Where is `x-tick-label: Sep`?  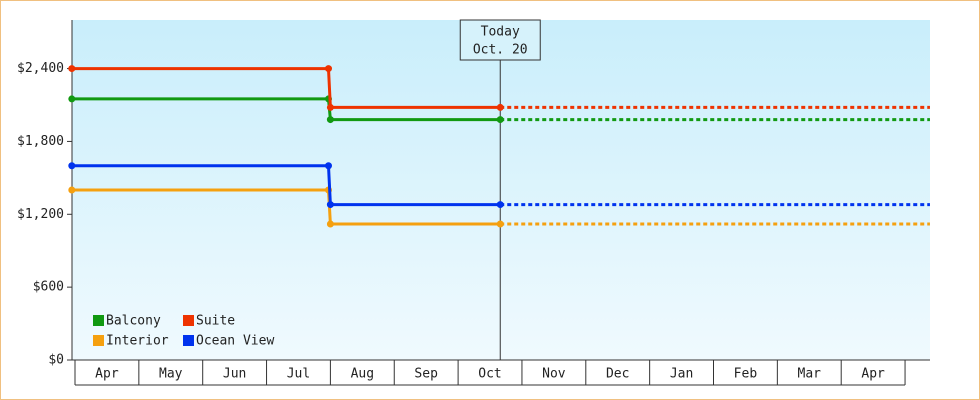 x-tick-label: Sep is located at coordinates (426, 374).